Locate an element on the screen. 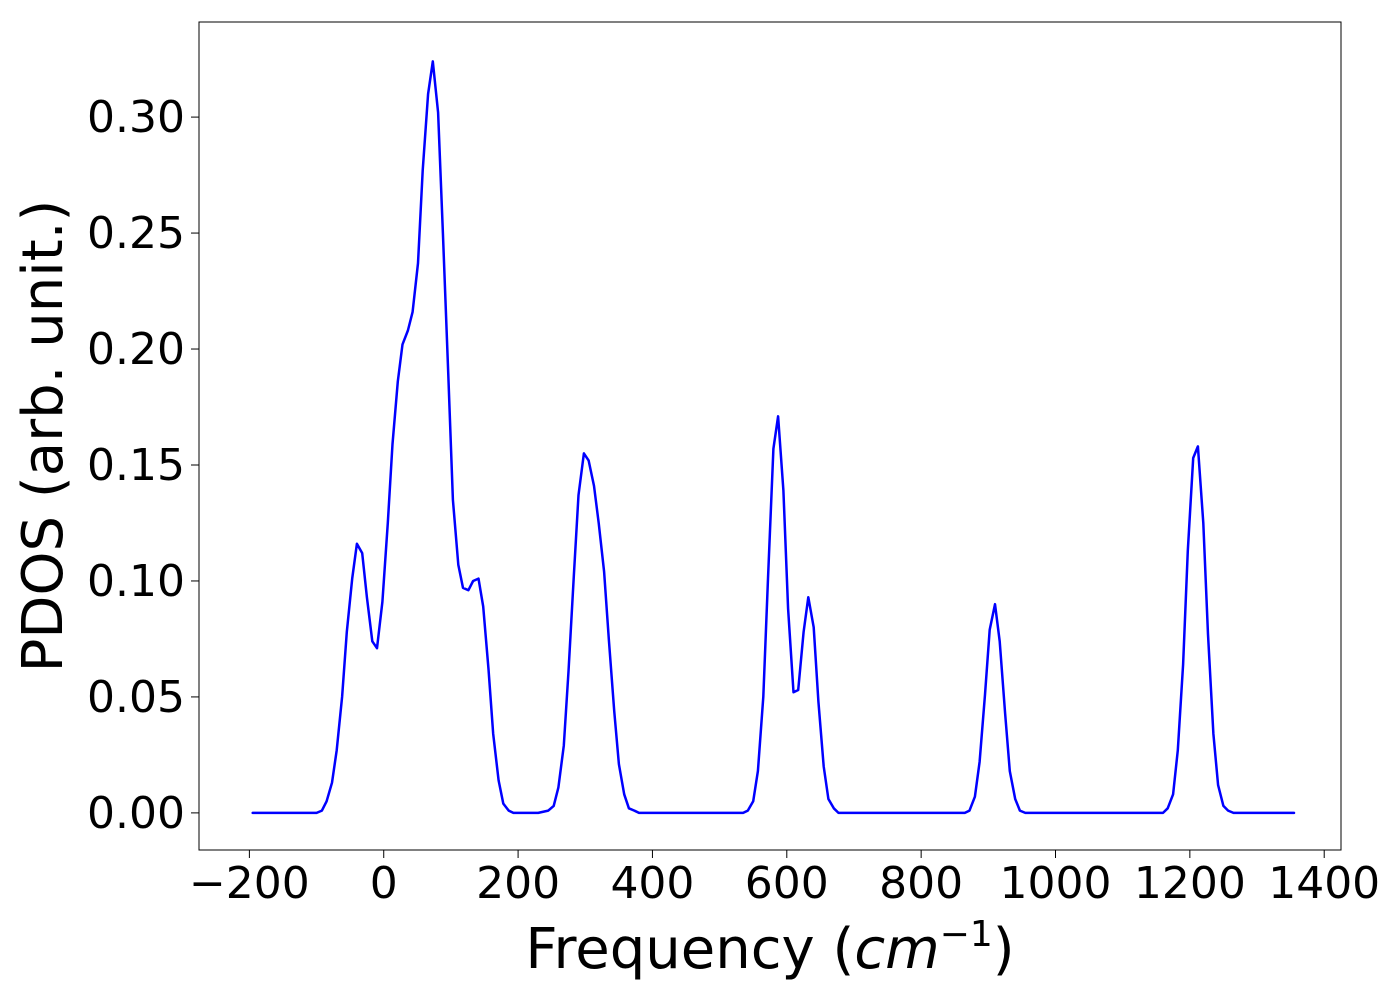  x-axis-label: Frequency (cm−1) is located at coordinates (769, 948).